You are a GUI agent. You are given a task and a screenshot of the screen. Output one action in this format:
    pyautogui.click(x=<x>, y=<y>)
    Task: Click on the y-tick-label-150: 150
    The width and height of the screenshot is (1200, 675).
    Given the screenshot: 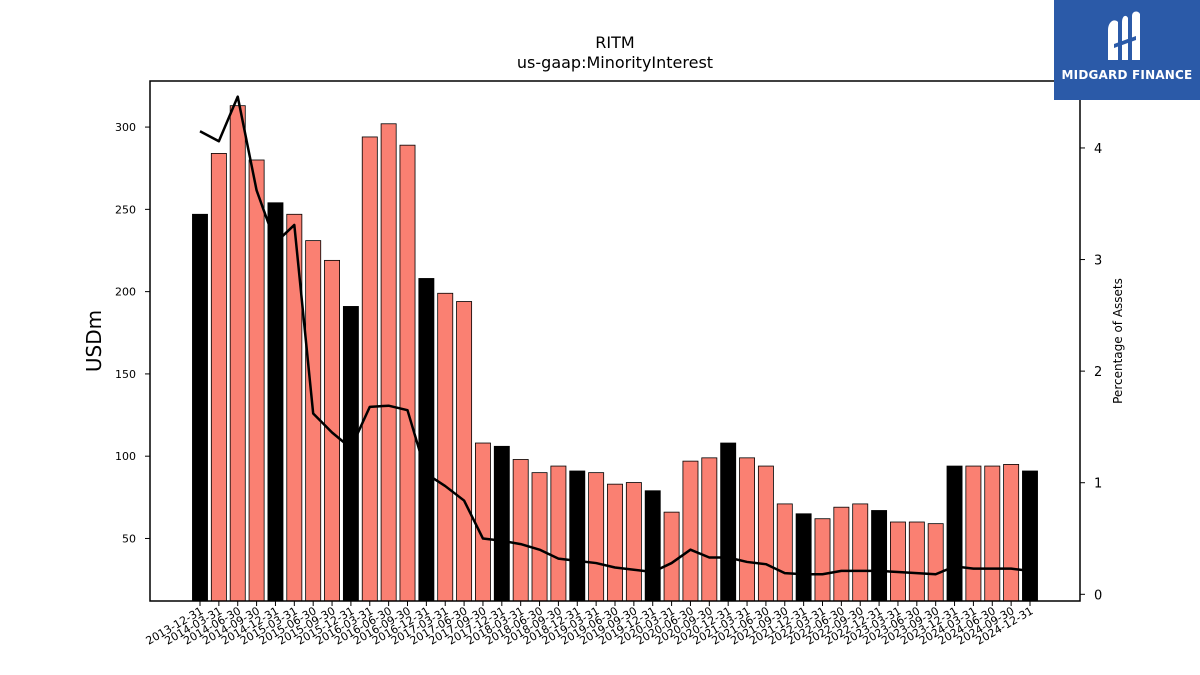 What is the action you would take?
    pyautogui.click(x=125, y=374)
    